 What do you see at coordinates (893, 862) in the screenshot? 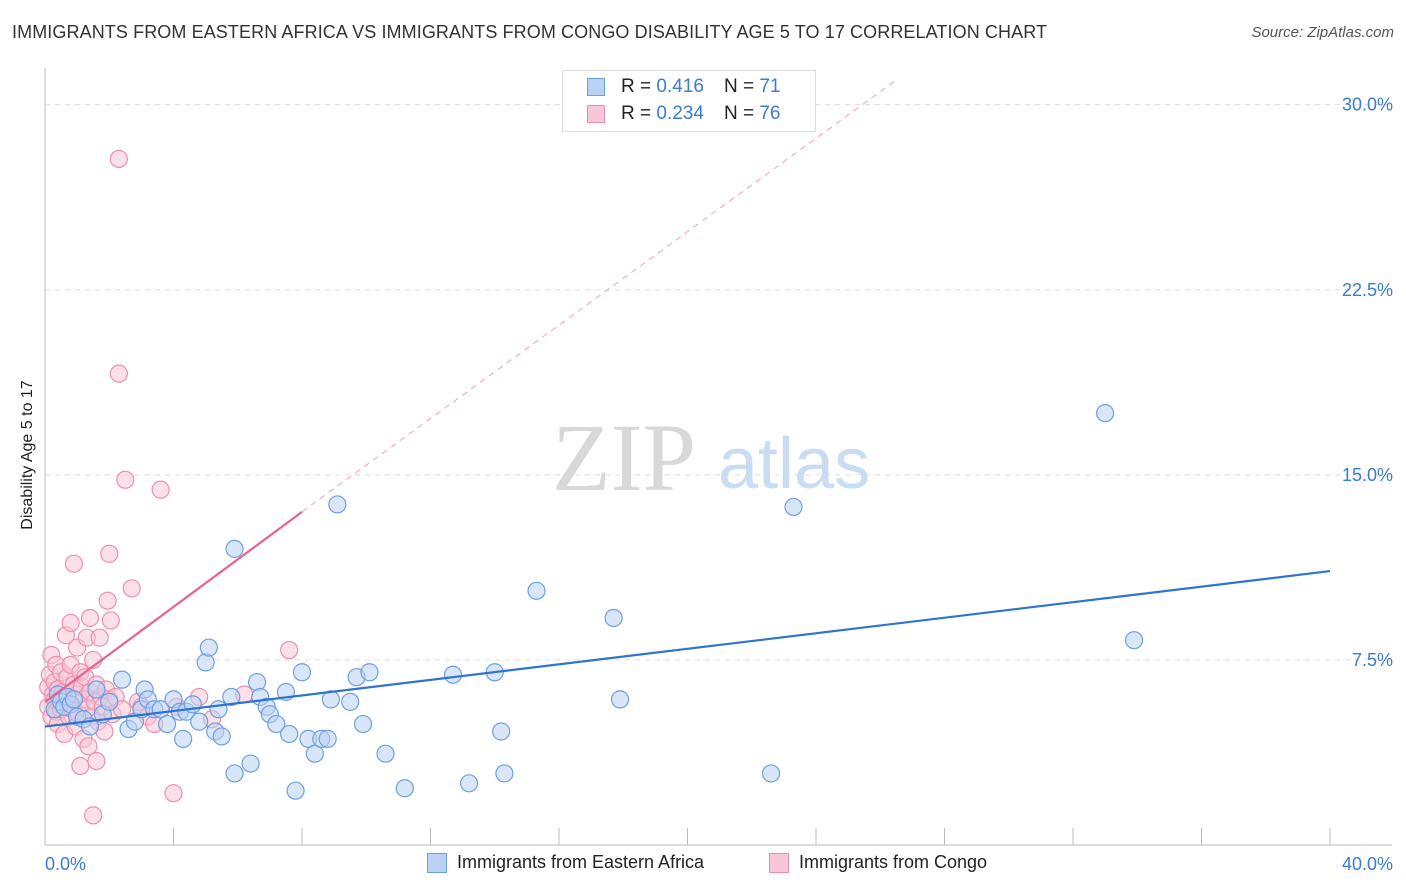
I see `series-label: Immigrants from Congo` at bounding box center [893, 862].